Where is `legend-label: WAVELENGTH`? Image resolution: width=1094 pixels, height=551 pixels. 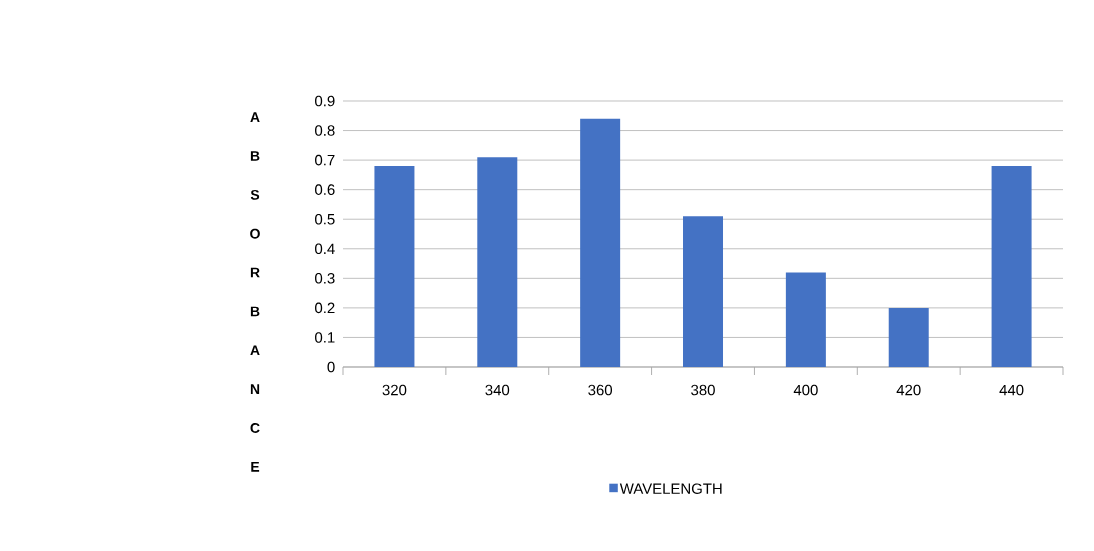
legend-label: WAVELENGTH is located at coordinates (670, 488).